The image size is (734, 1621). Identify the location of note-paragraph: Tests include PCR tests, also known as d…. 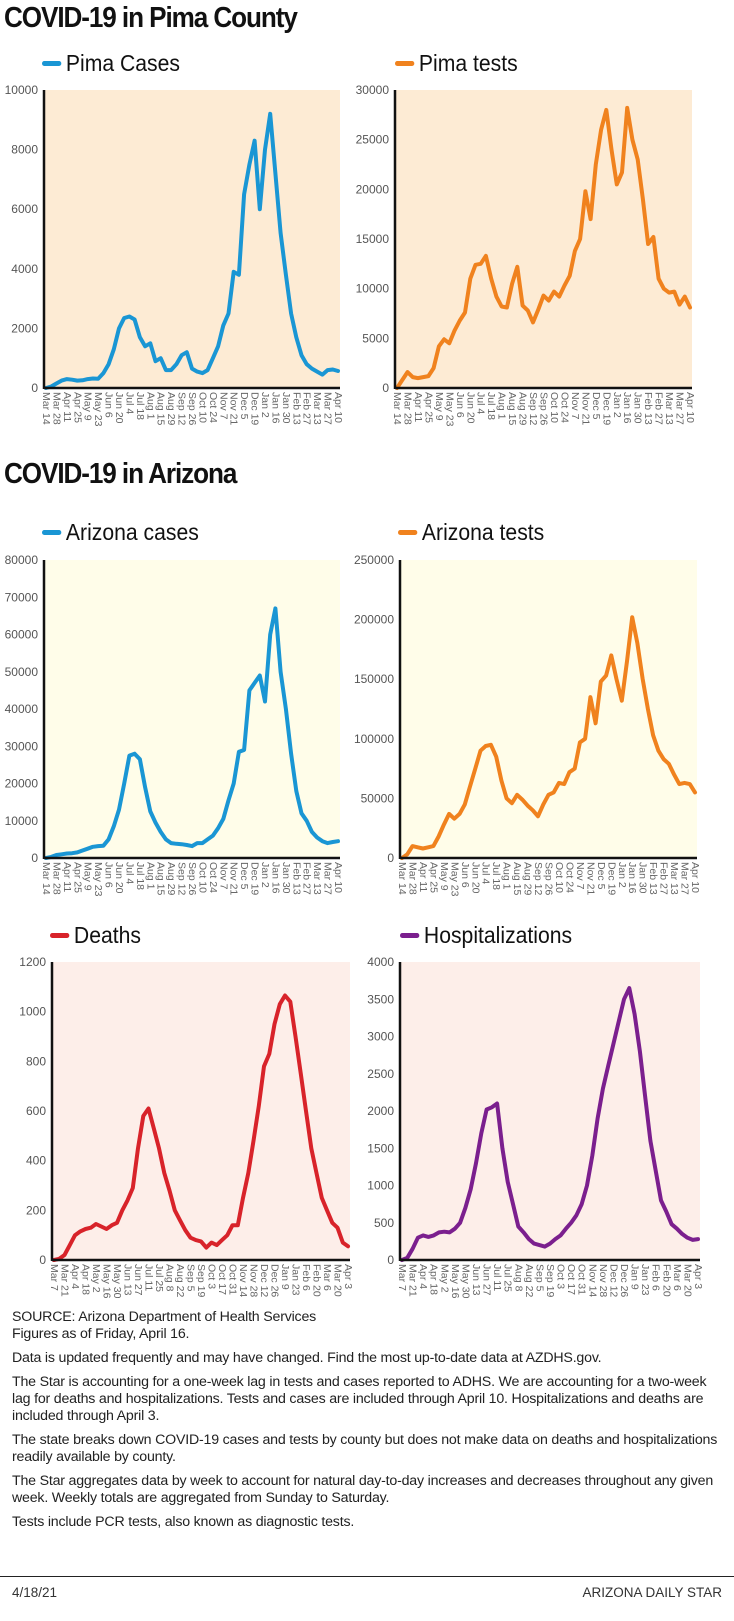
(183, 1522).